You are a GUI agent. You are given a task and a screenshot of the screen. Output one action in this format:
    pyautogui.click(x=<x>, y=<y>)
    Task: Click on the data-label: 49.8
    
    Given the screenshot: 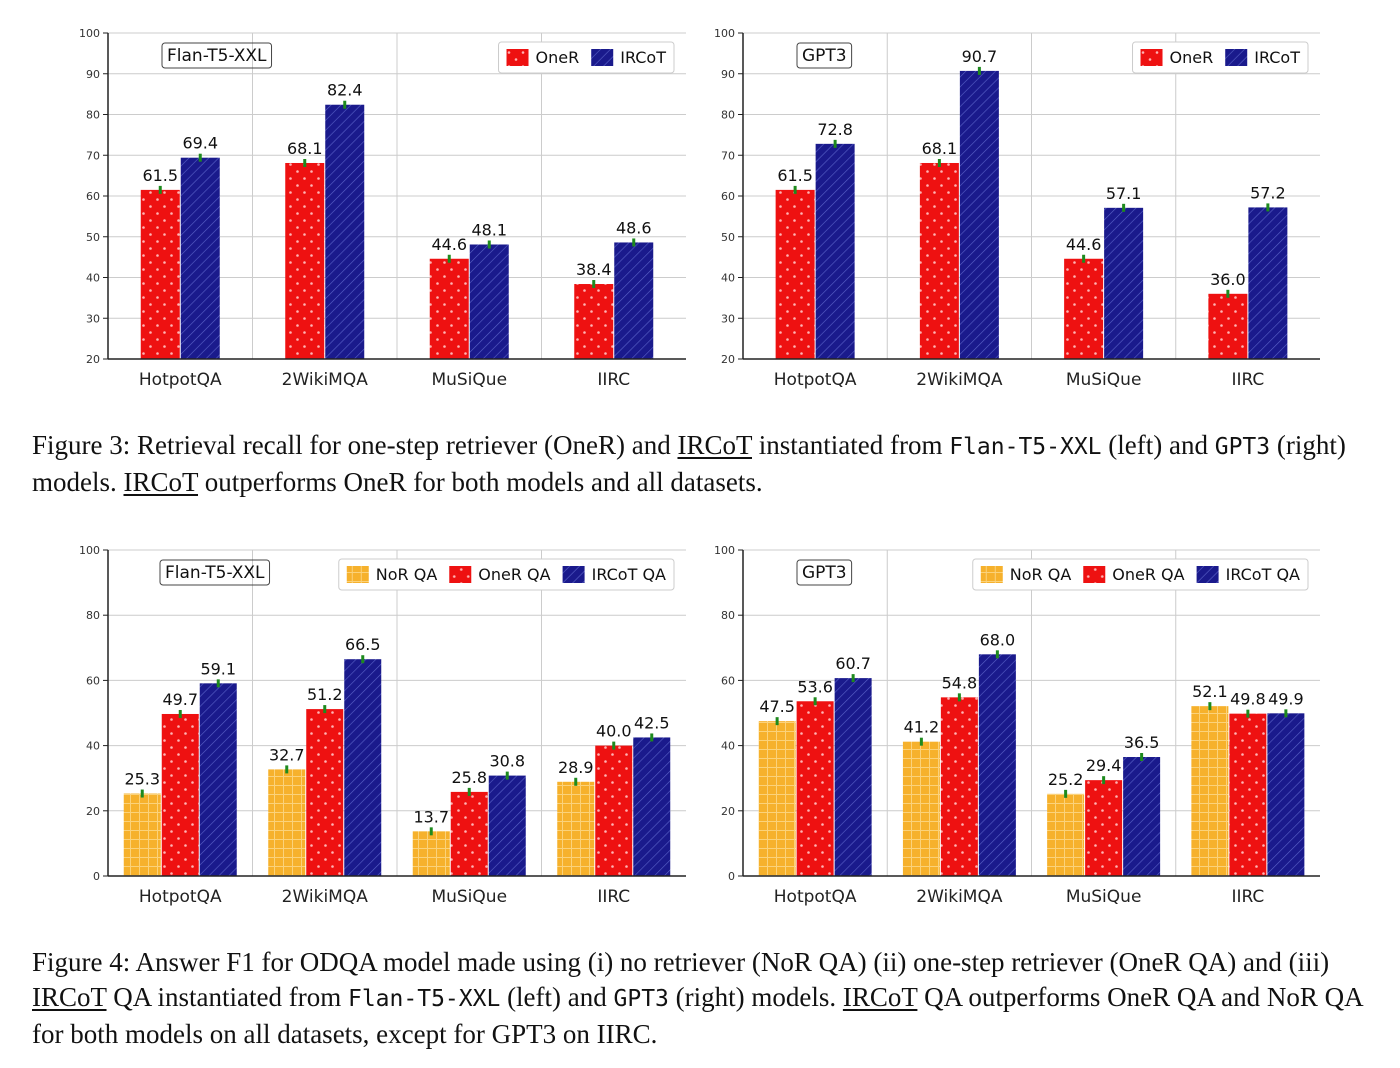 What is the action you would take?
    pyautogui.click(x=1248, y=699)
    